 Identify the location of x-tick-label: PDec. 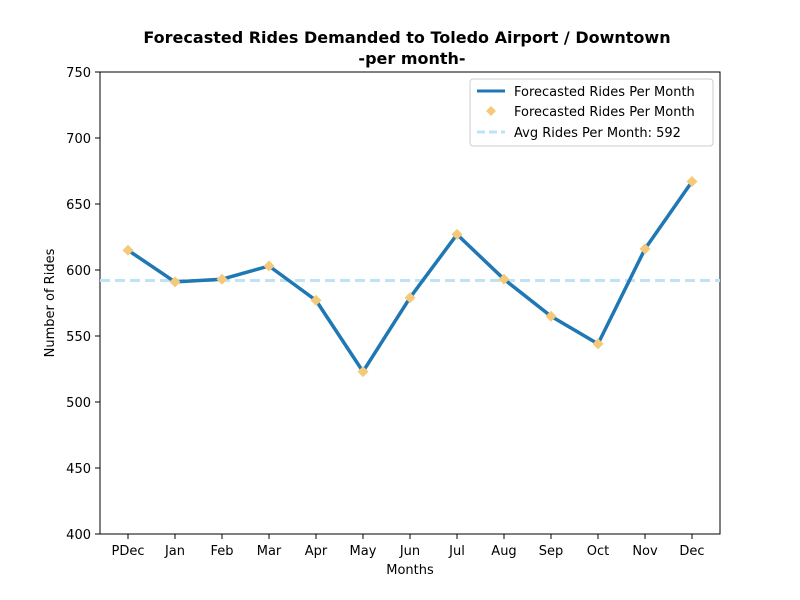
(128, 551).